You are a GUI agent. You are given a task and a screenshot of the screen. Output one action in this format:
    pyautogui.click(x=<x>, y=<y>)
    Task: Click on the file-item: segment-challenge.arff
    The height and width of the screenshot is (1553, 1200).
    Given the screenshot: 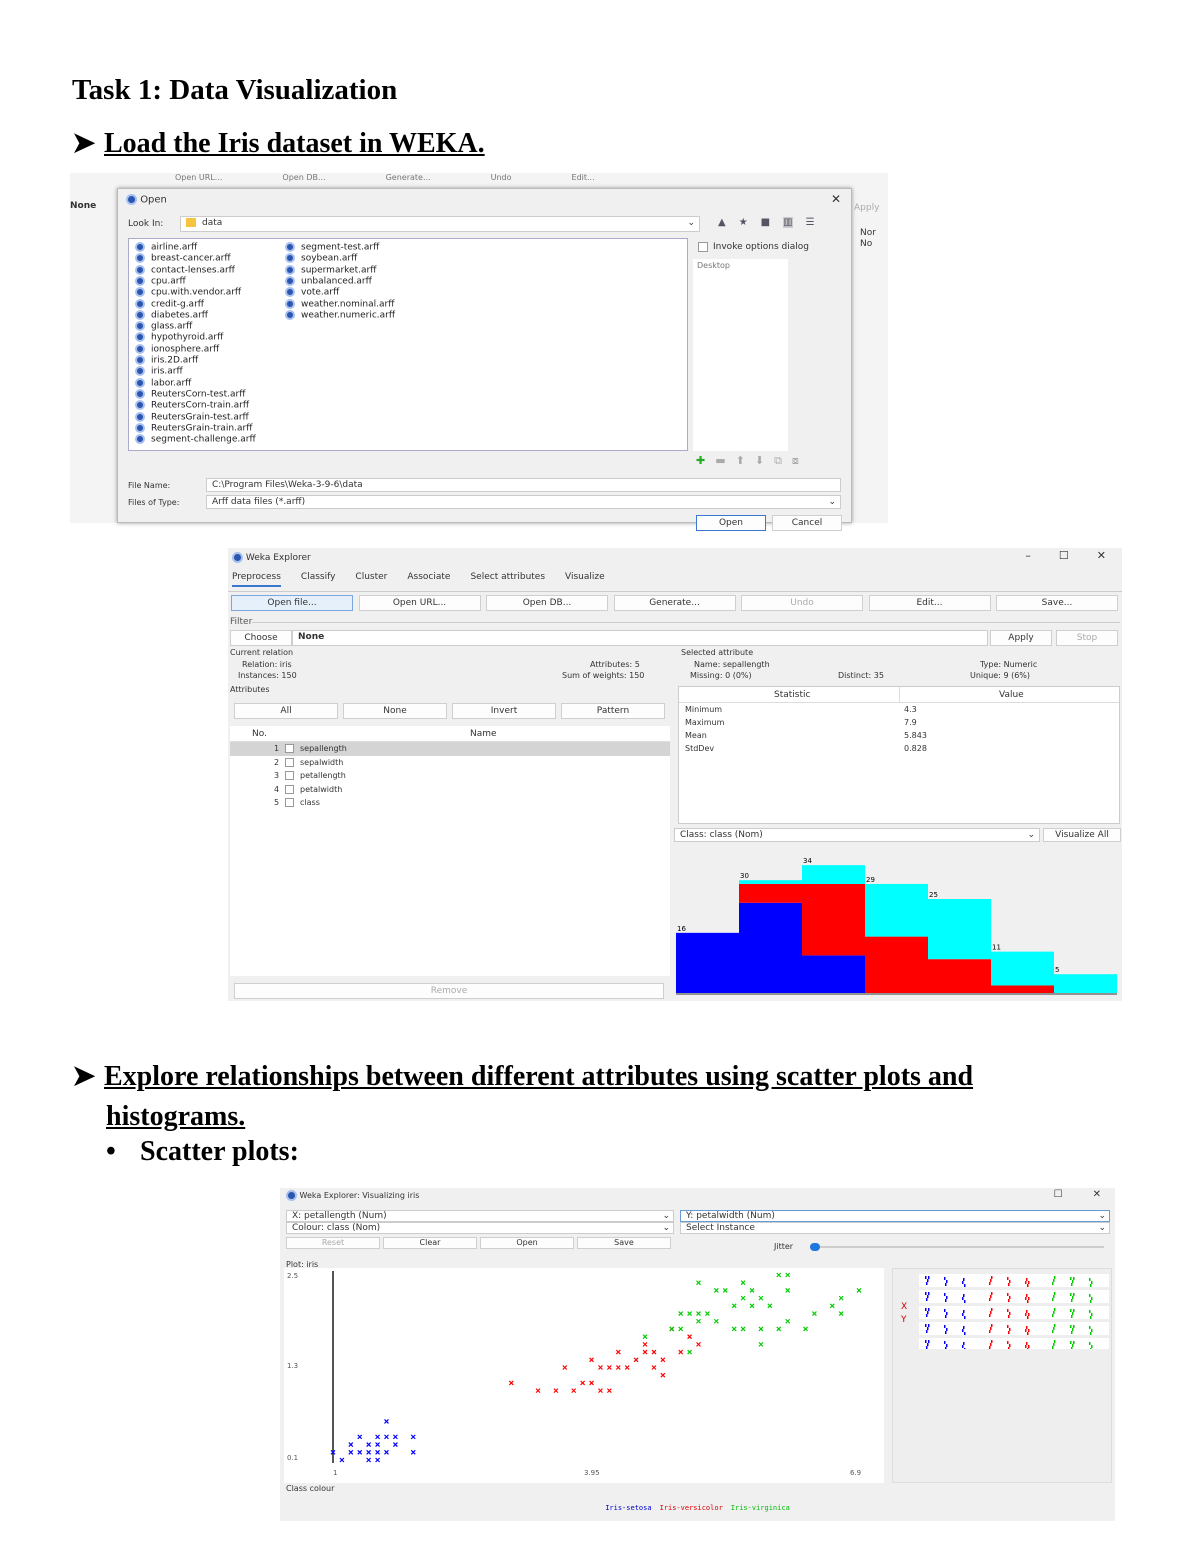 What is the action you would take?
    pyautogui.click(x=195, y=439)
    